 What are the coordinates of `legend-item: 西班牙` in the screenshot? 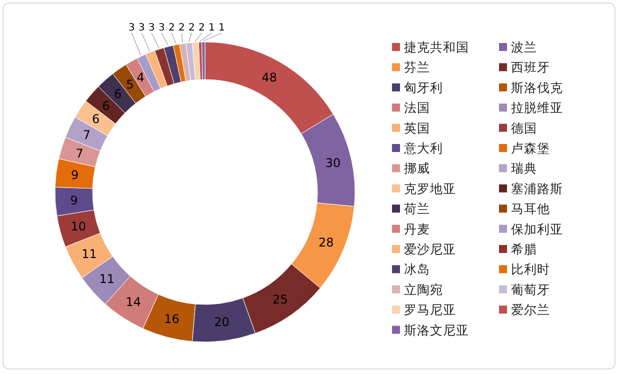 It's located at (524, 67).